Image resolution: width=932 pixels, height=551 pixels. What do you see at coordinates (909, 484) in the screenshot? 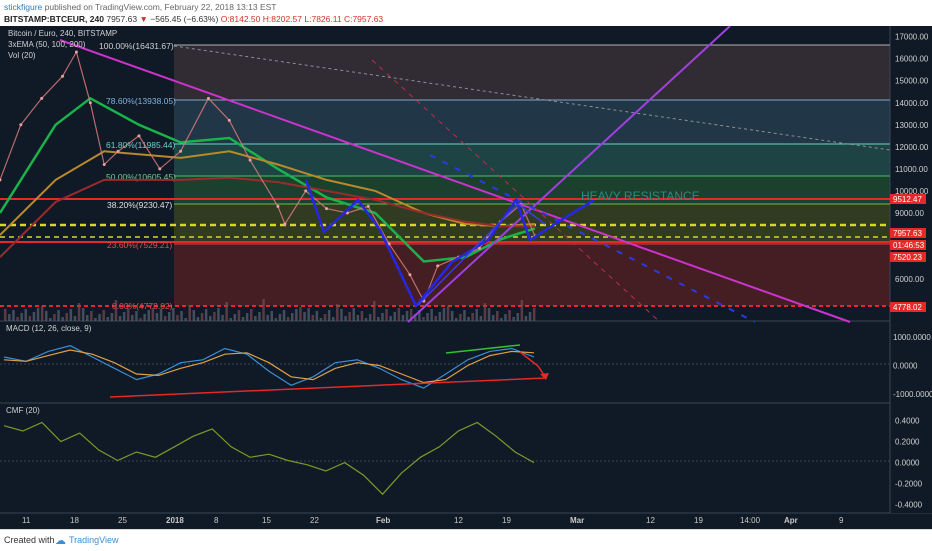
I see `cmf-tick-label: -0.2000` at bounding box center [909, 484].